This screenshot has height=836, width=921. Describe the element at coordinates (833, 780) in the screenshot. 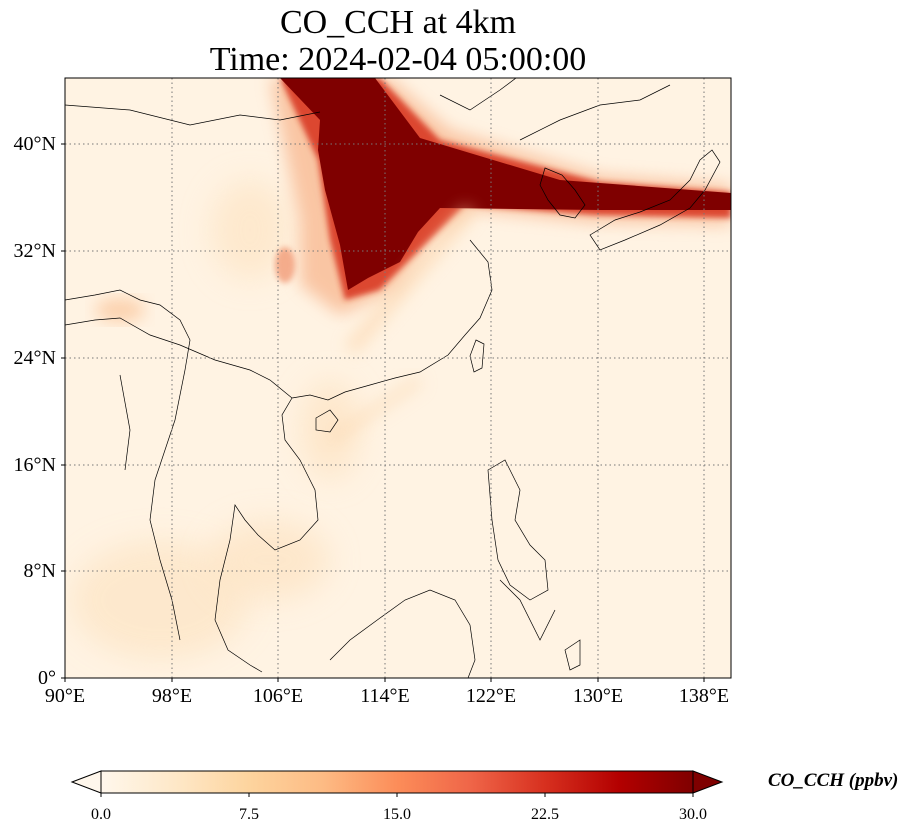

I see `colorbar-label: CO_CCH (ppbv)` at that location.